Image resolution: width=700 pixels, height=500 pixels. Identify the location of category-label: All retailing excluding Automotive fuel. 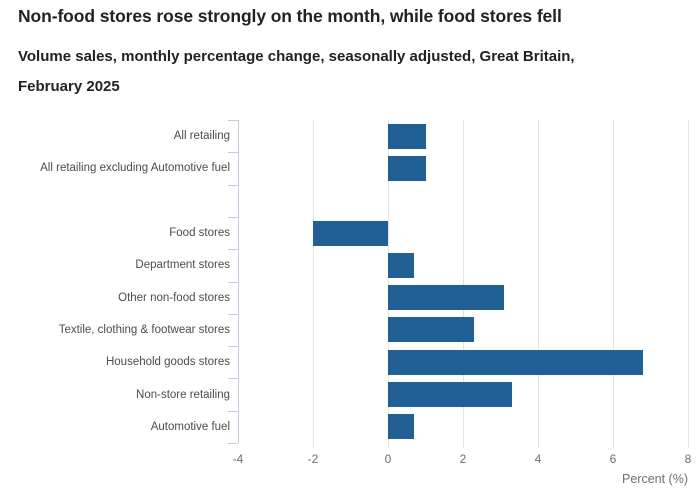
(135, 168).